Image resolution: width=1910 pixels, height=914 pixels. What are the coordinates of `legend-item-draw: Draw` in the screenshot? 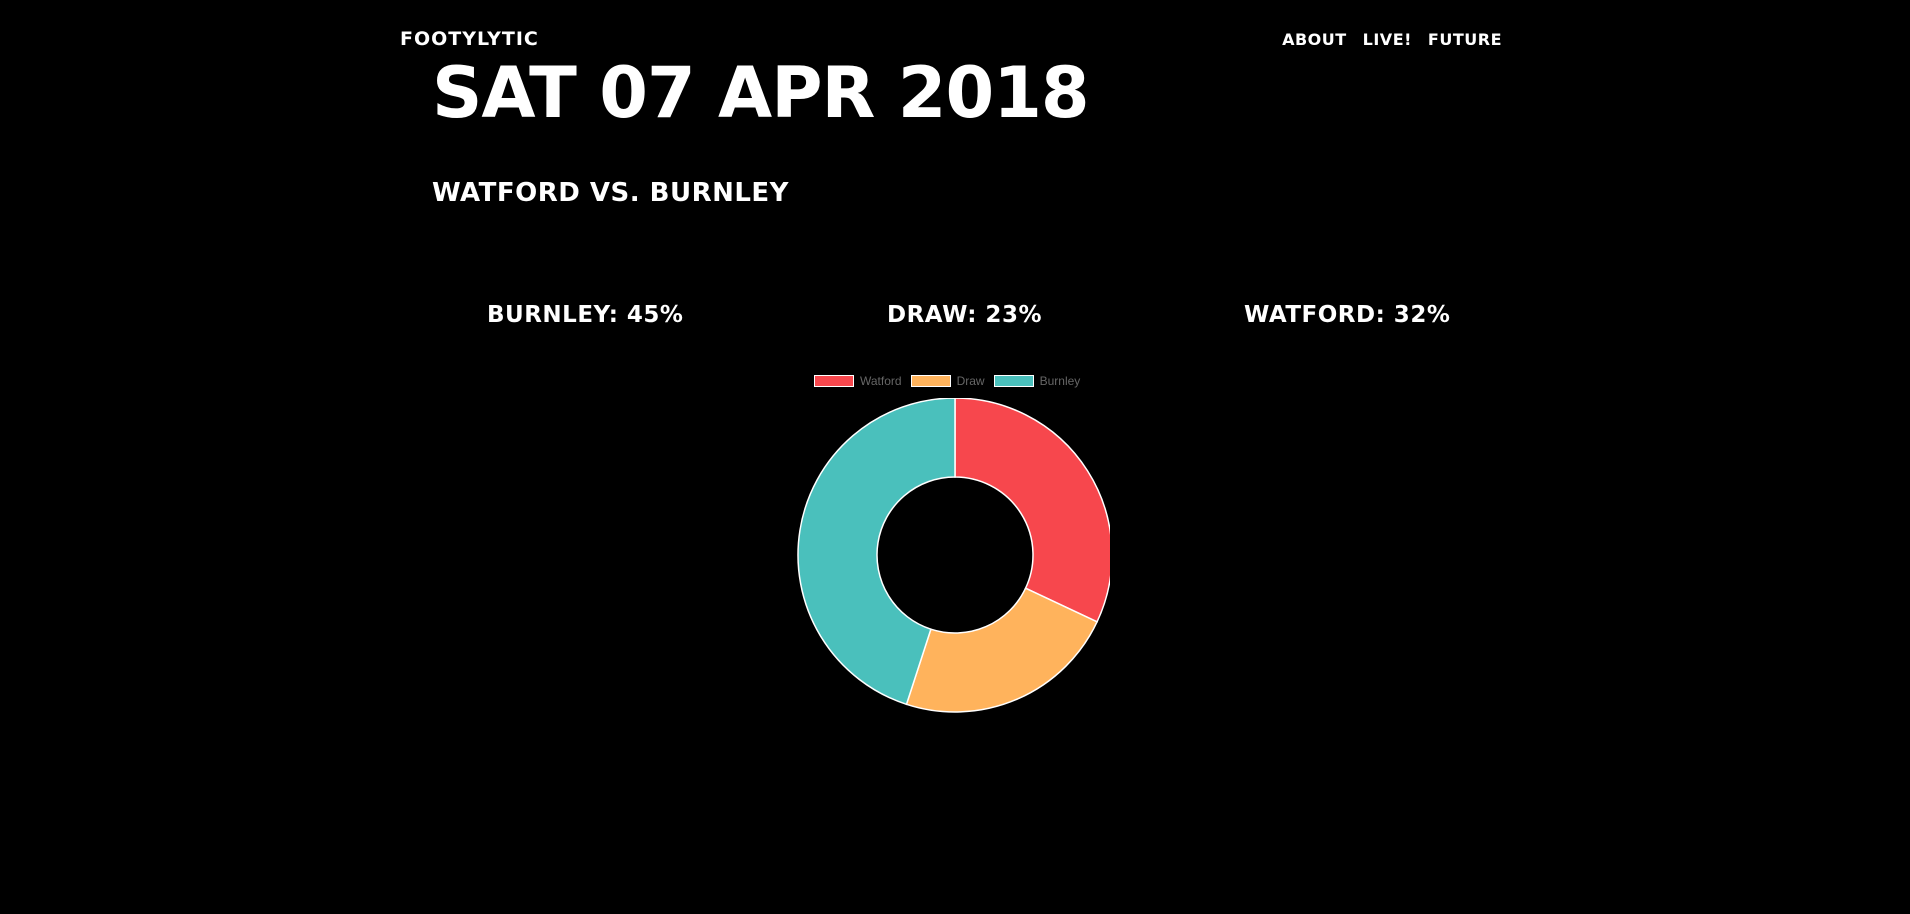 It's located at (947, 381).